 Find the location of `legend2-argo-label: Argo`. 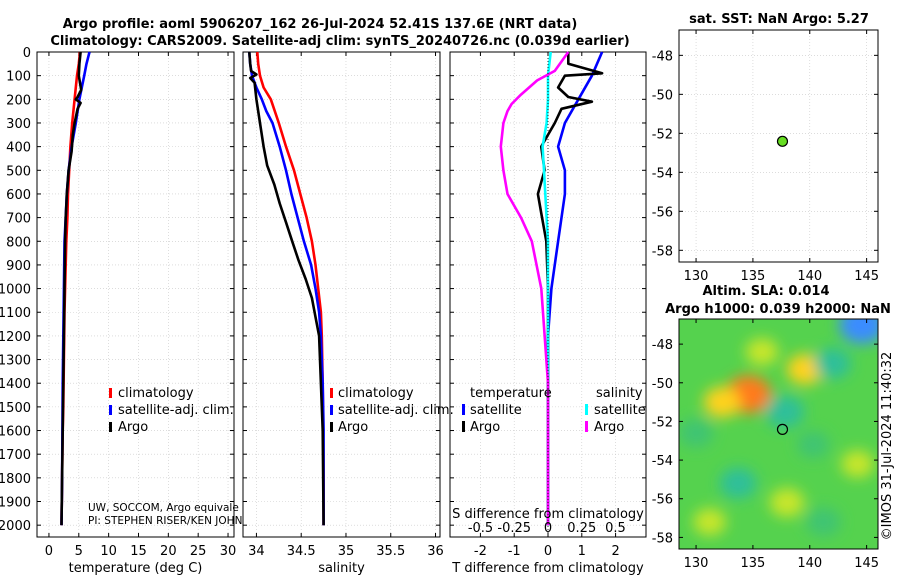

legend2-argo-label: Argo is located at coordinates (353, 427).